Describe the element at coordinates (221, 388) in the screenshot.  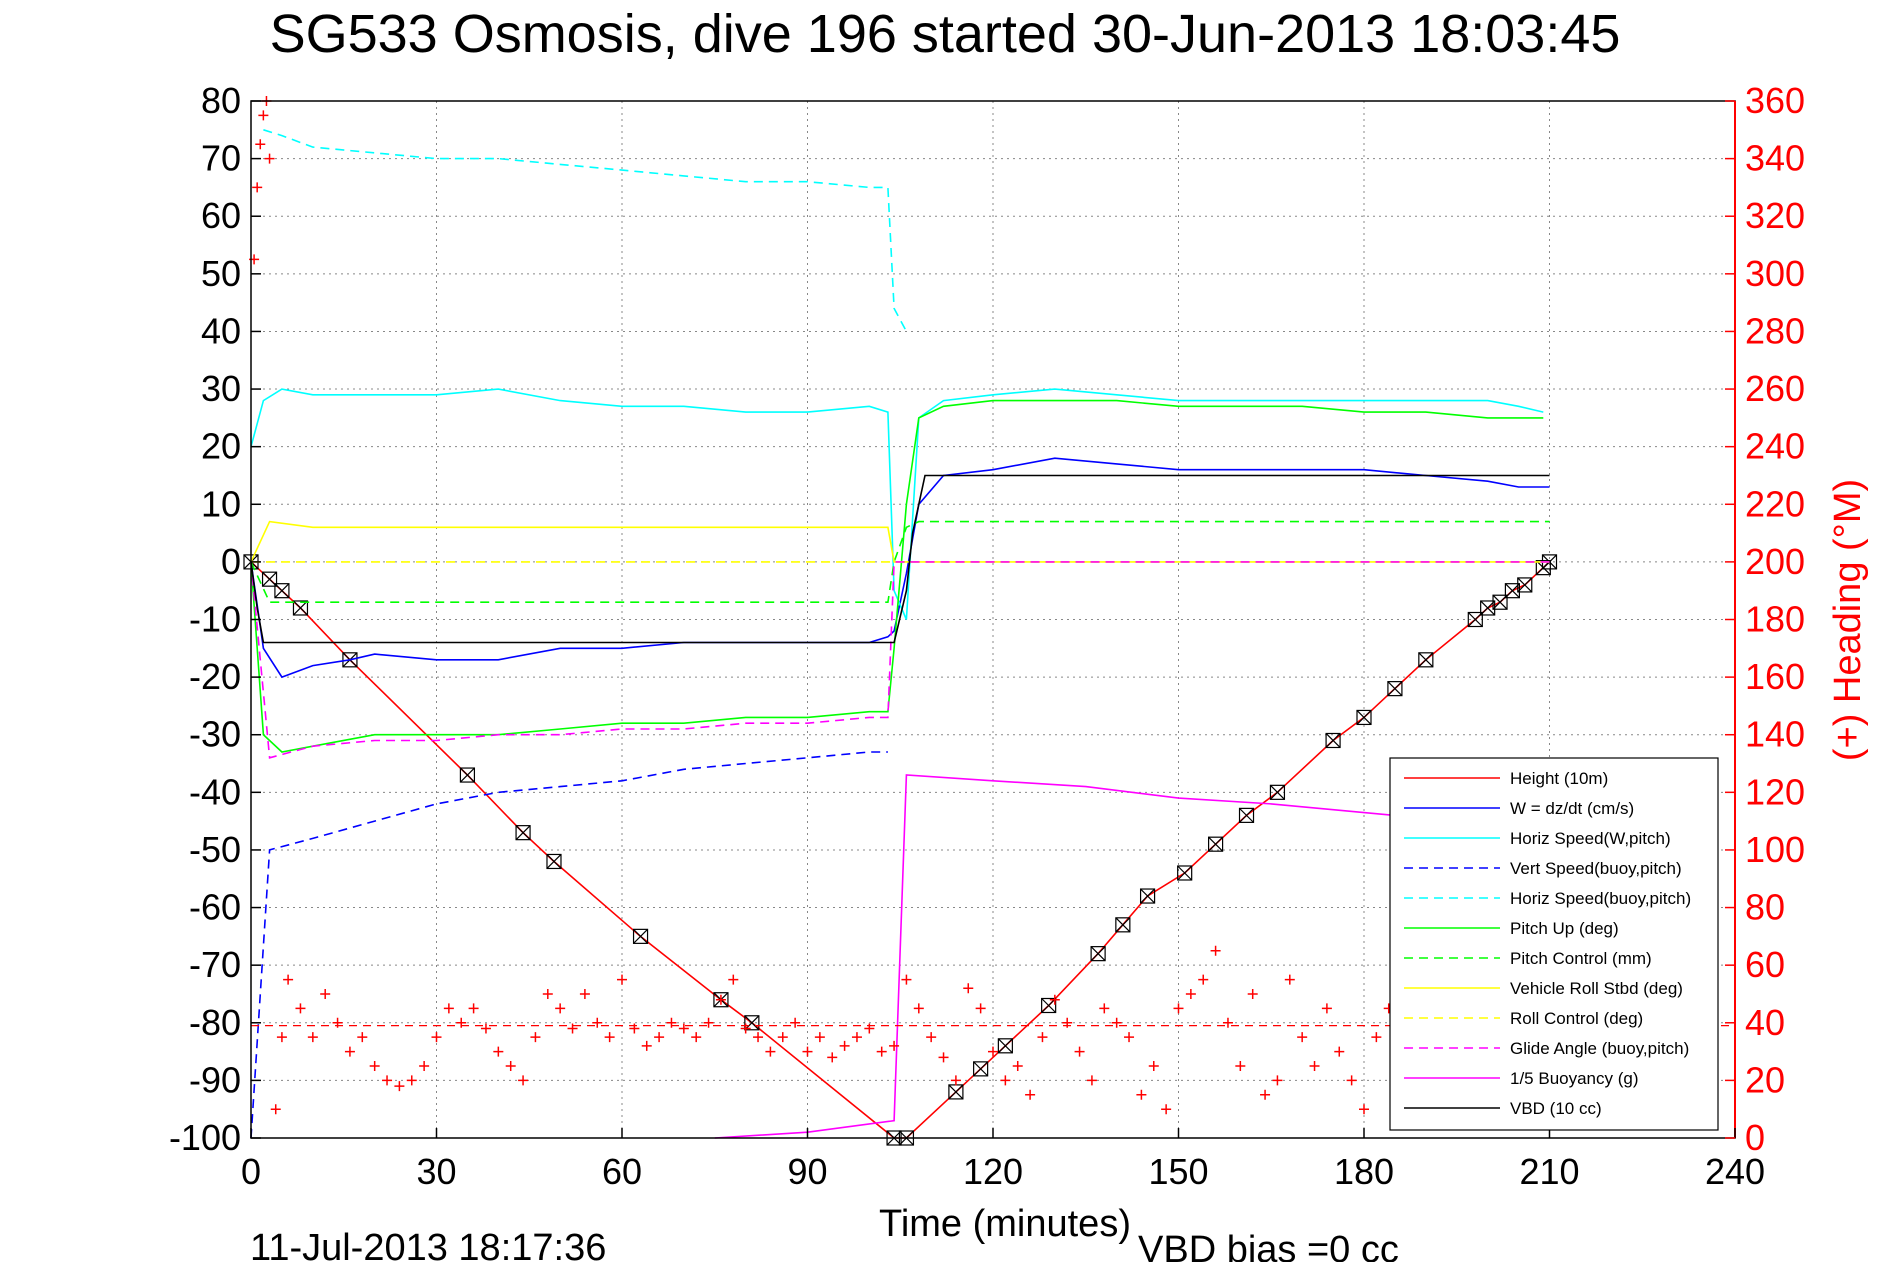
I see `y-tick-label: 30` at that location.